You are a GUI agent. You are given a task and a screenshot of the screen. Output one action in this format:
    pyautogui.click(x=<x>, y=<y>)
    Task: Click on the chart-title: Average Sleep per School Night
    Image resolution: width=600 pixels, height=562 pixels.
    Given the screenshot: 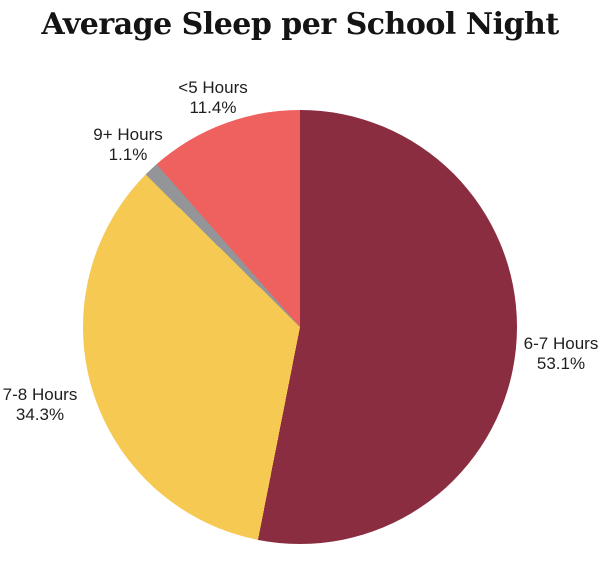 What is the action you would take?
    pyautogui.click(x=300, y=24)
    